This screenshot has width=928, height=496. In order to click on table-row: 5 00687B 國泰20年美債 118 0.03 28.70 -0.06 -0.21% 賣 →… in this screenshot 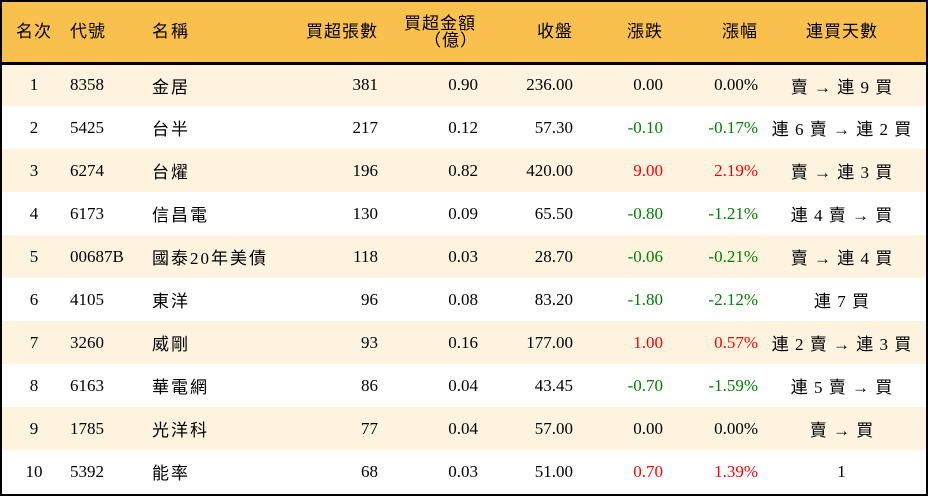, I will do `click(464, 256)`.